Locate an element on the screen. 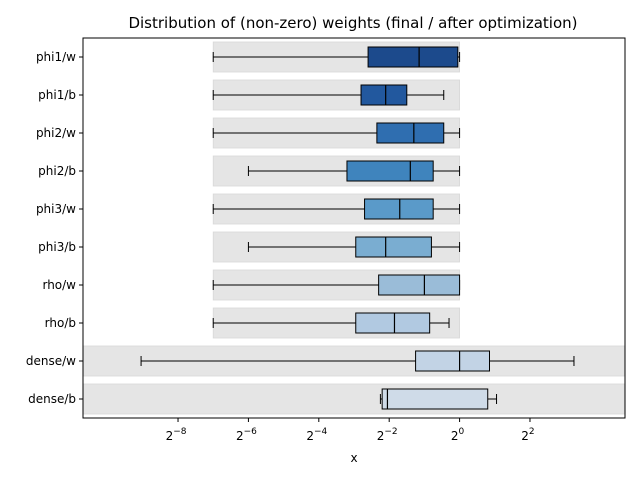 Image resolution: width=640 pixels, height=480 pixels. box-group-dense-w is located at coordinates (354, 361).